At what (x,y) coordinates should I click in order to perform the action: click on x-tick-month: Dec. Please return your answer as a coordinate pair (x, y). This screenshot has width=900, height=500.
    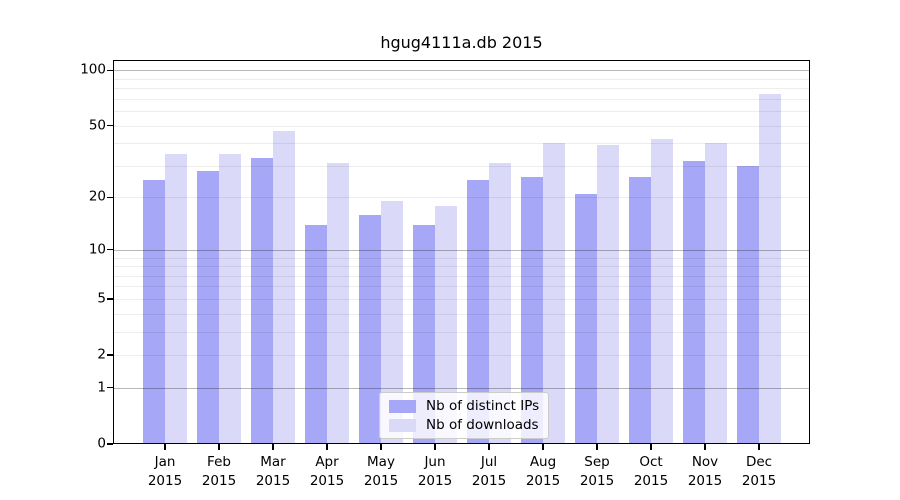
    Looking at the image, I should click on (759, 462).